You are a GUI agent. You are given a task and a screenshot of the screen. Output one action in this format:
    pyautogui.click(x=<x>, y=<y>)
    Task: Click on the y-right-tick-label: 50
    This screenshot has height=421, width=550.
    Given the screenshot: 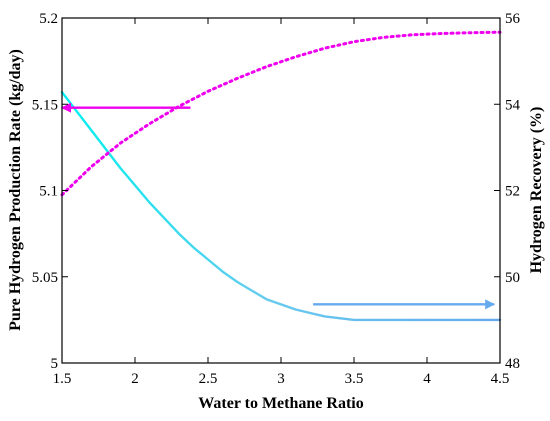 What is the action you would take?
    pyautogui.click(x=512, y=278)
    